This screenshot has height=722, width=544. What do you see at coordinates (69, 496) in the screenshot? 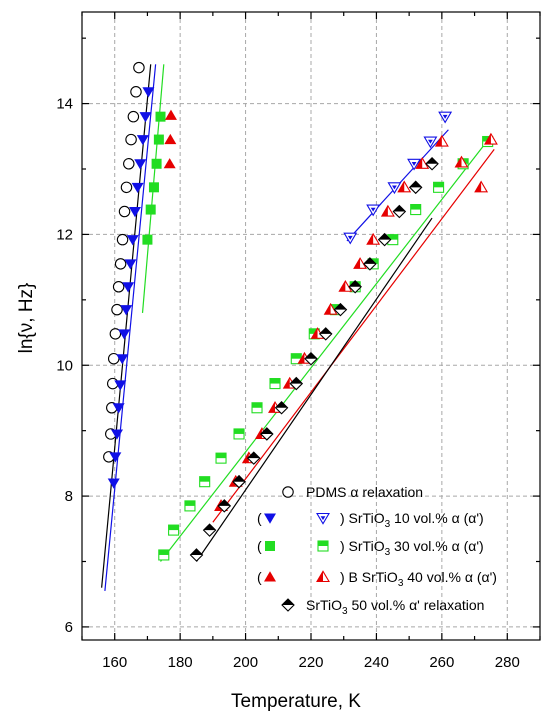
I see `y-tick-label: 8` at bounding box center [69, 496].